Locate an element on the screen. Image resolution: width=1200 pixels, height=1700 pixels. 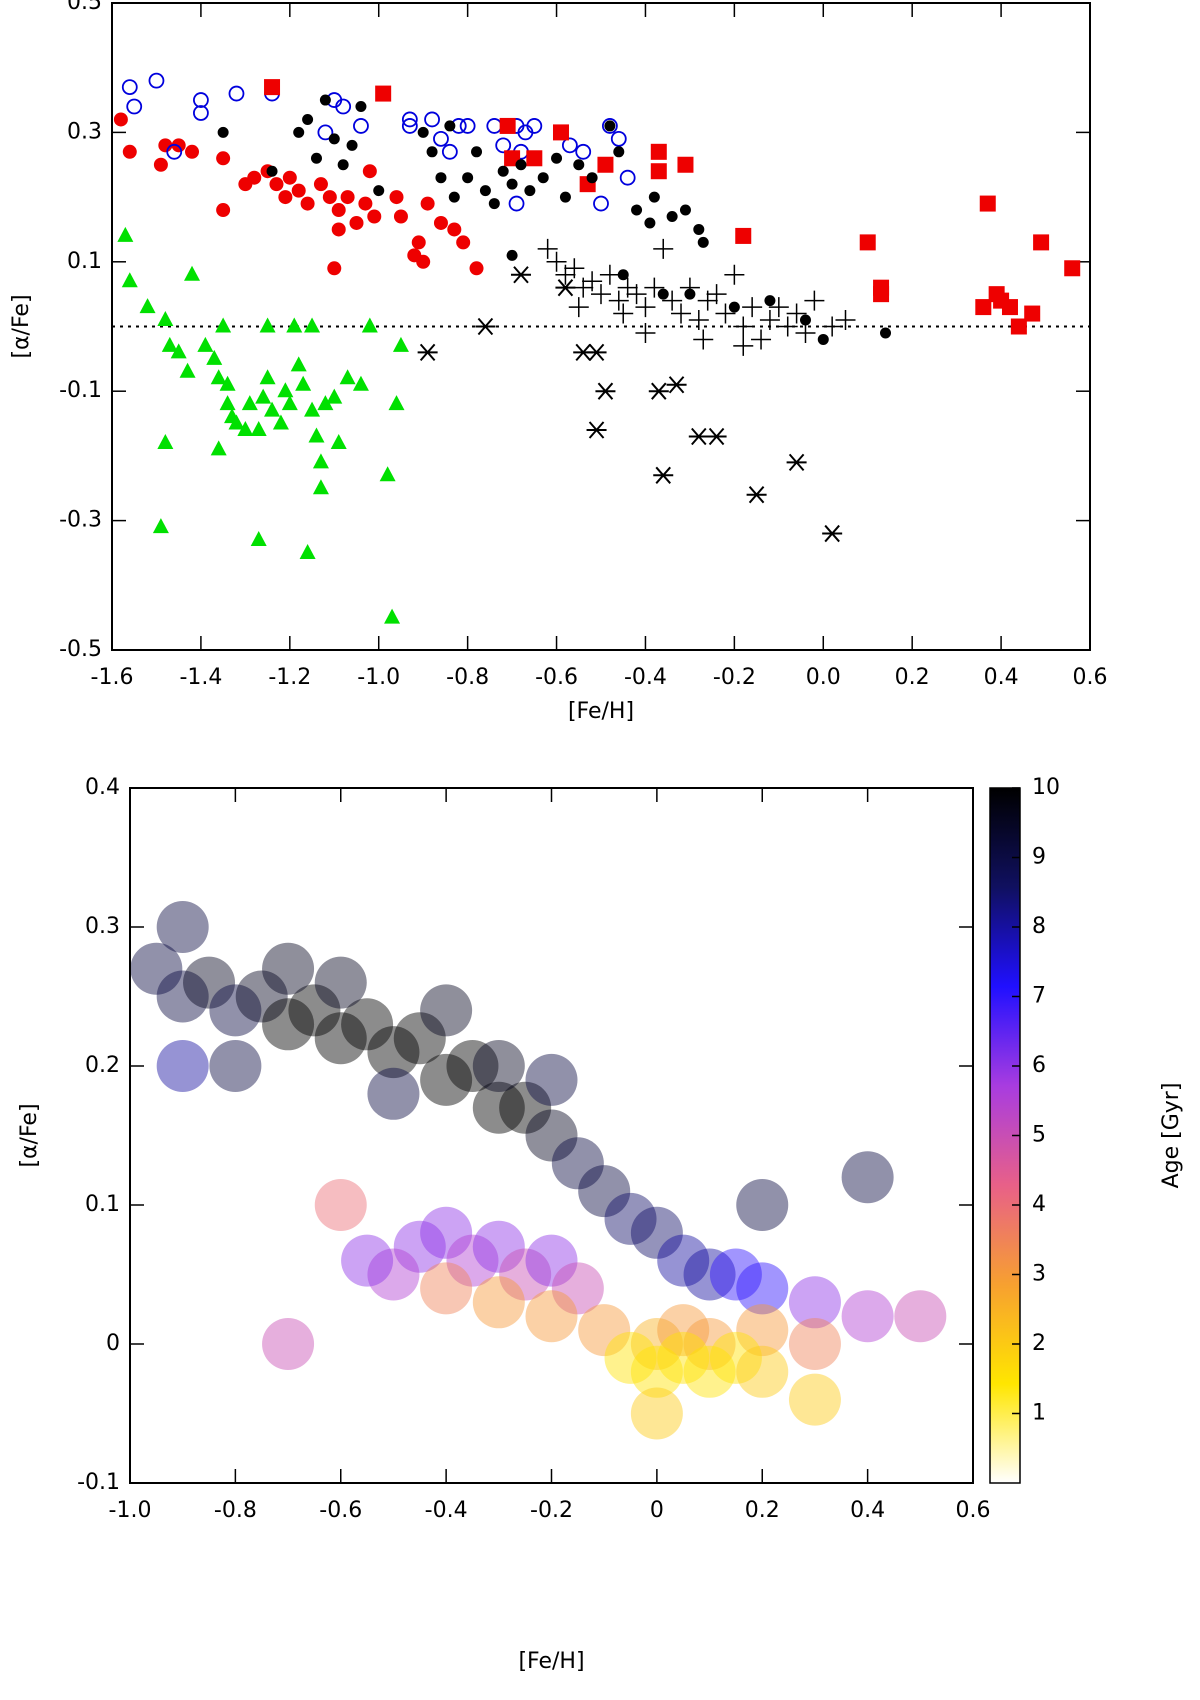
x-tick-label: -0.8 is located at coordinates (467, 677).